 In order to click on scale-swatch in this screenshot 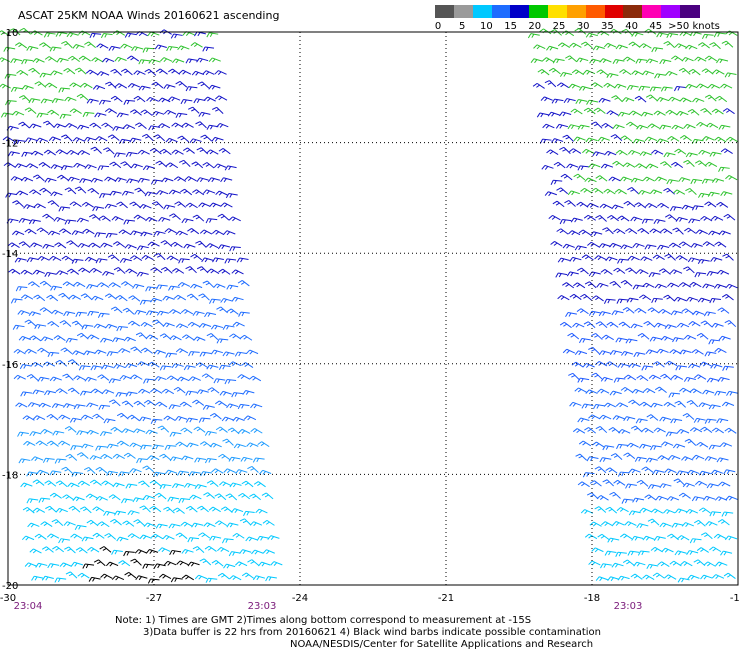, I will do `click(652, 11)`.